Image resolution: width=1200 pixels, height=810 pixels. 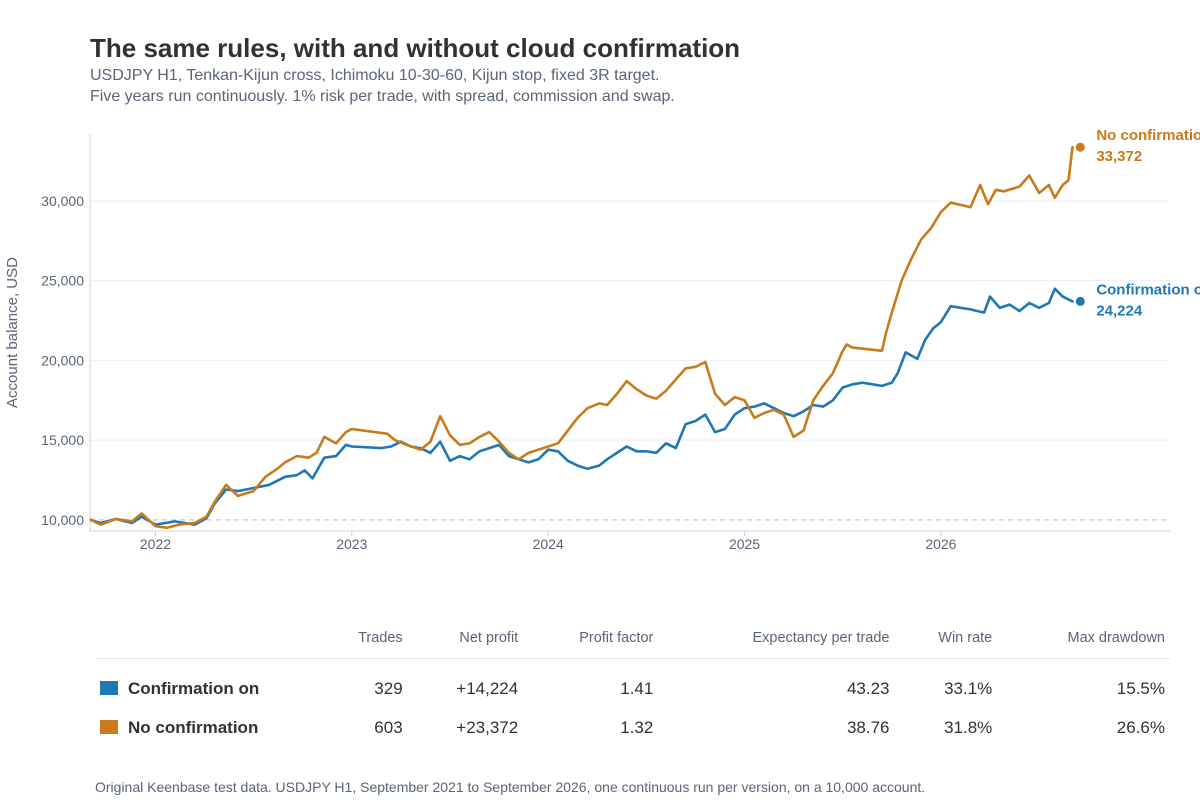 What do you see at coordinates (776, 641) in the screenshot?
I see `stats-header-expectancy: Expectancy per trade` at bounding box center [776, 641].